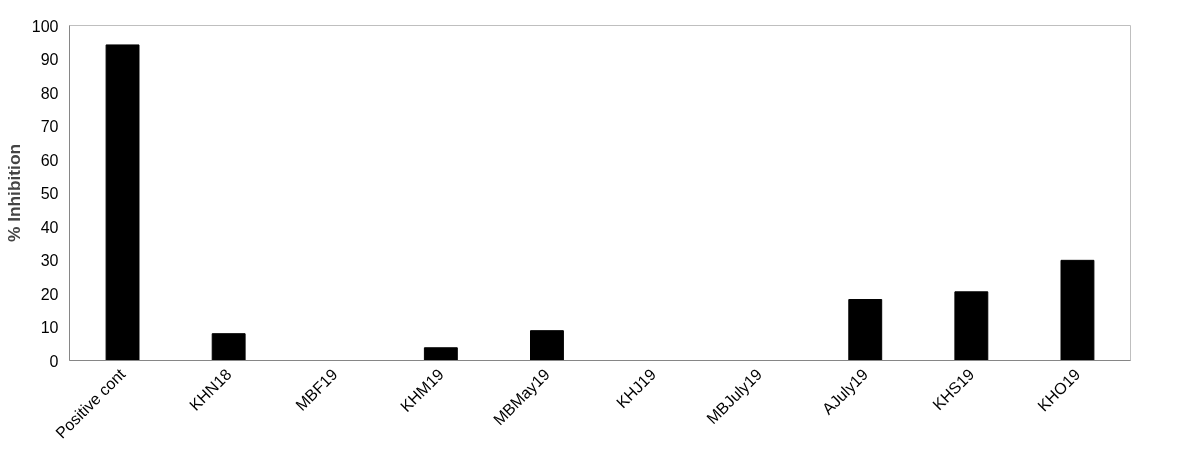 This screenshot has height=459, width=1180. Describe the element at coordinates (49, 93) in the screenshot. I see `y-tick-label: 80` at that location.